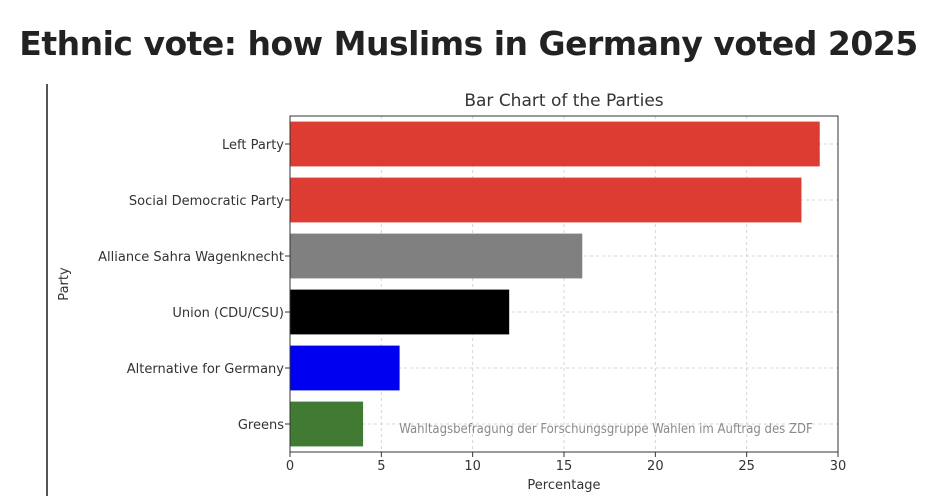 This screenshot has width=937, height=502. Describe the element at coordinates (228, 313) in the screenshot. I see `category-label: Union (CDU/CSU)` at that location.